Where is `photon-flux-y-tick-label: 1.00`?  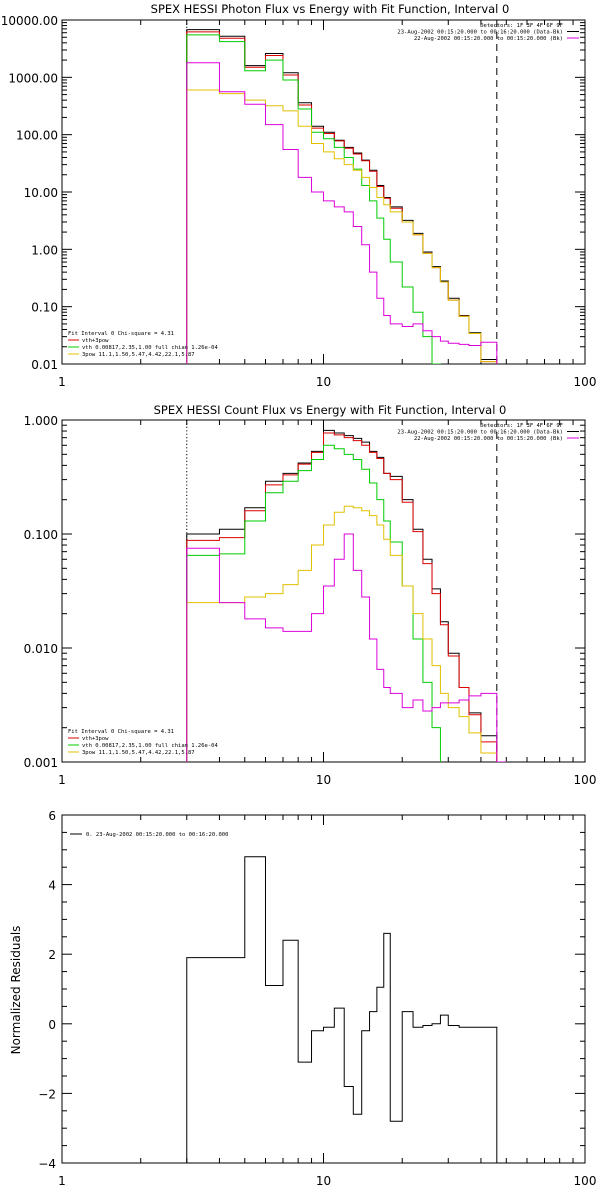
photon-flux-y-tick-label: 1.00 is located at coordinates (44, 250).